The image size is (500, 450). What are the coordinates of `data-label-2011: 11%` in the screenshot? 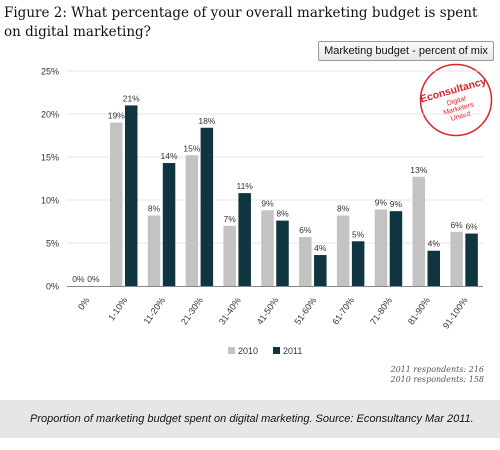 It's located at (244, 186).